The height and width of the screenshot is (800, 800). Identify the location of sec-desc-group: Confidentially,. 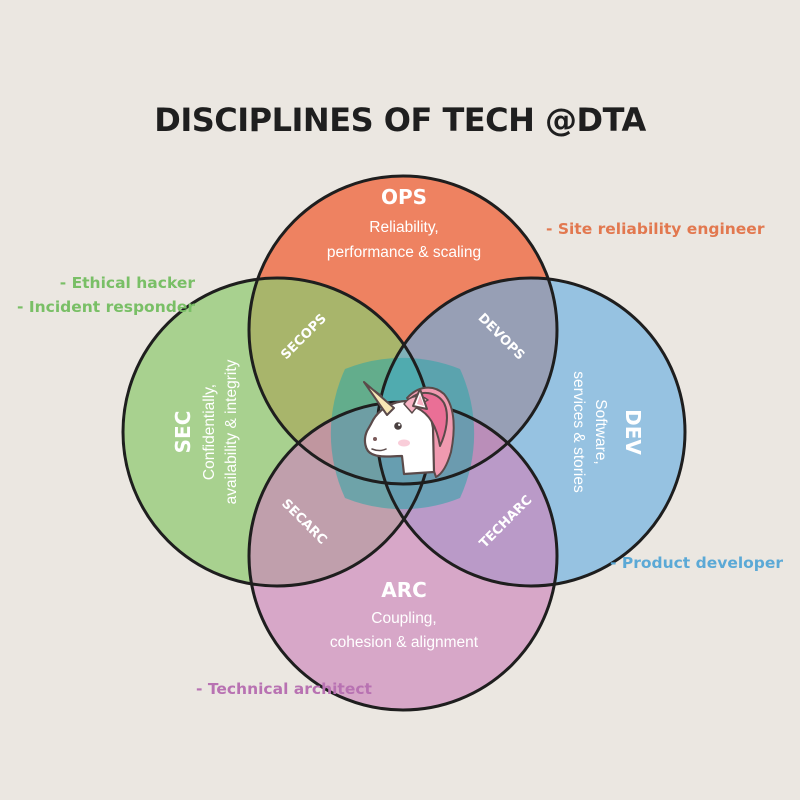
(209, 432).